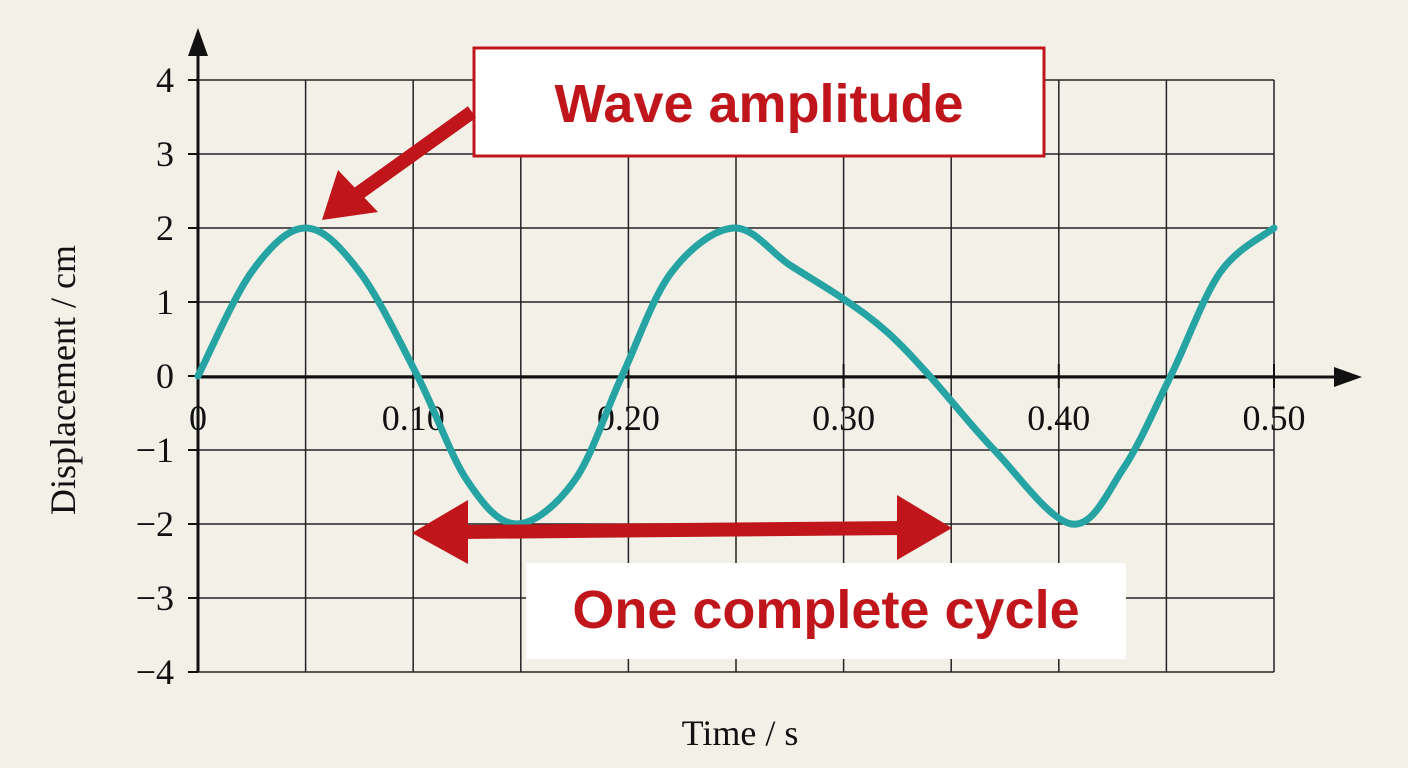  Describe the element at coordinates (165, 302) in the screenshot. I see `y-tick-label: 1` at that location.